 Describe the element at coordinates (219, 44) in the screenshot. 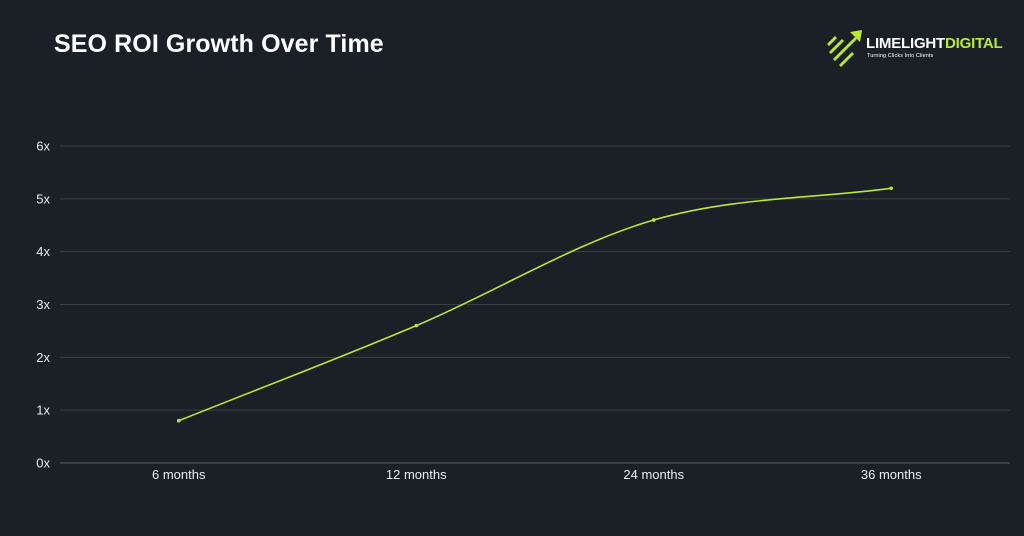

I see `chart-title: SEO ROI Growth Over Time` at that location.